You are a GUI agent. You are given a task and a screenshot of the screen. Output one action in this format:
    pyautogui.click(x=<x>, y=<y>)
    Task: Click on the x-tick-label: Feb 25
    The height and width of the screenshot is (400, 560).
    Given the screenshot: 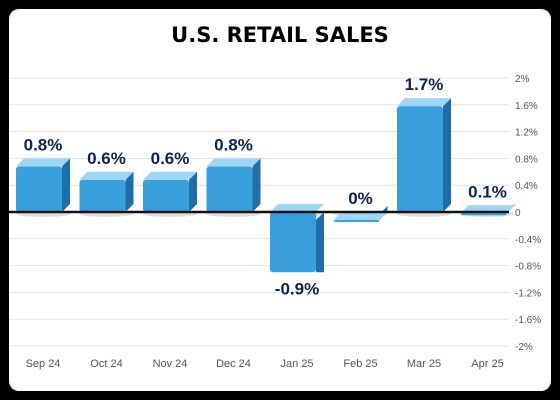 What is the action you would take?
    pyautogui.click(x=360, y=364)
    